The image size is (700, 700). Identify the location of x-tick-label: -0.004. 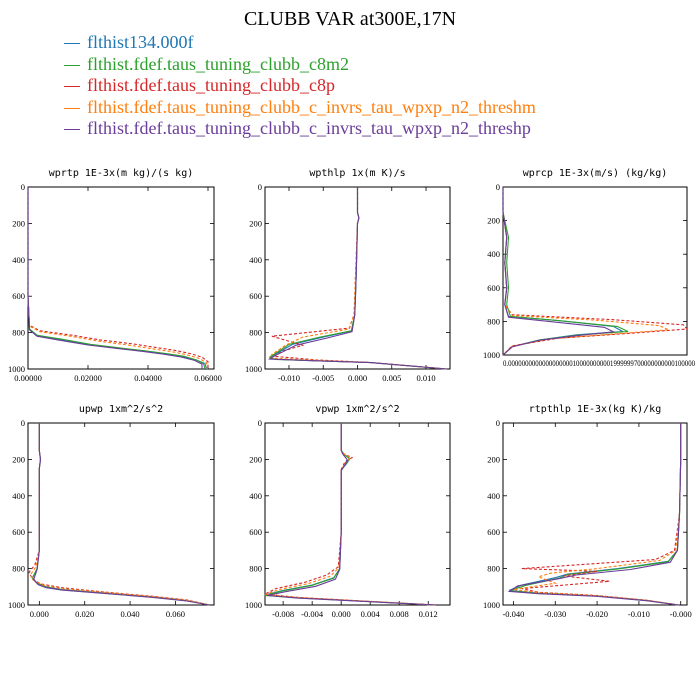
(312, 614).